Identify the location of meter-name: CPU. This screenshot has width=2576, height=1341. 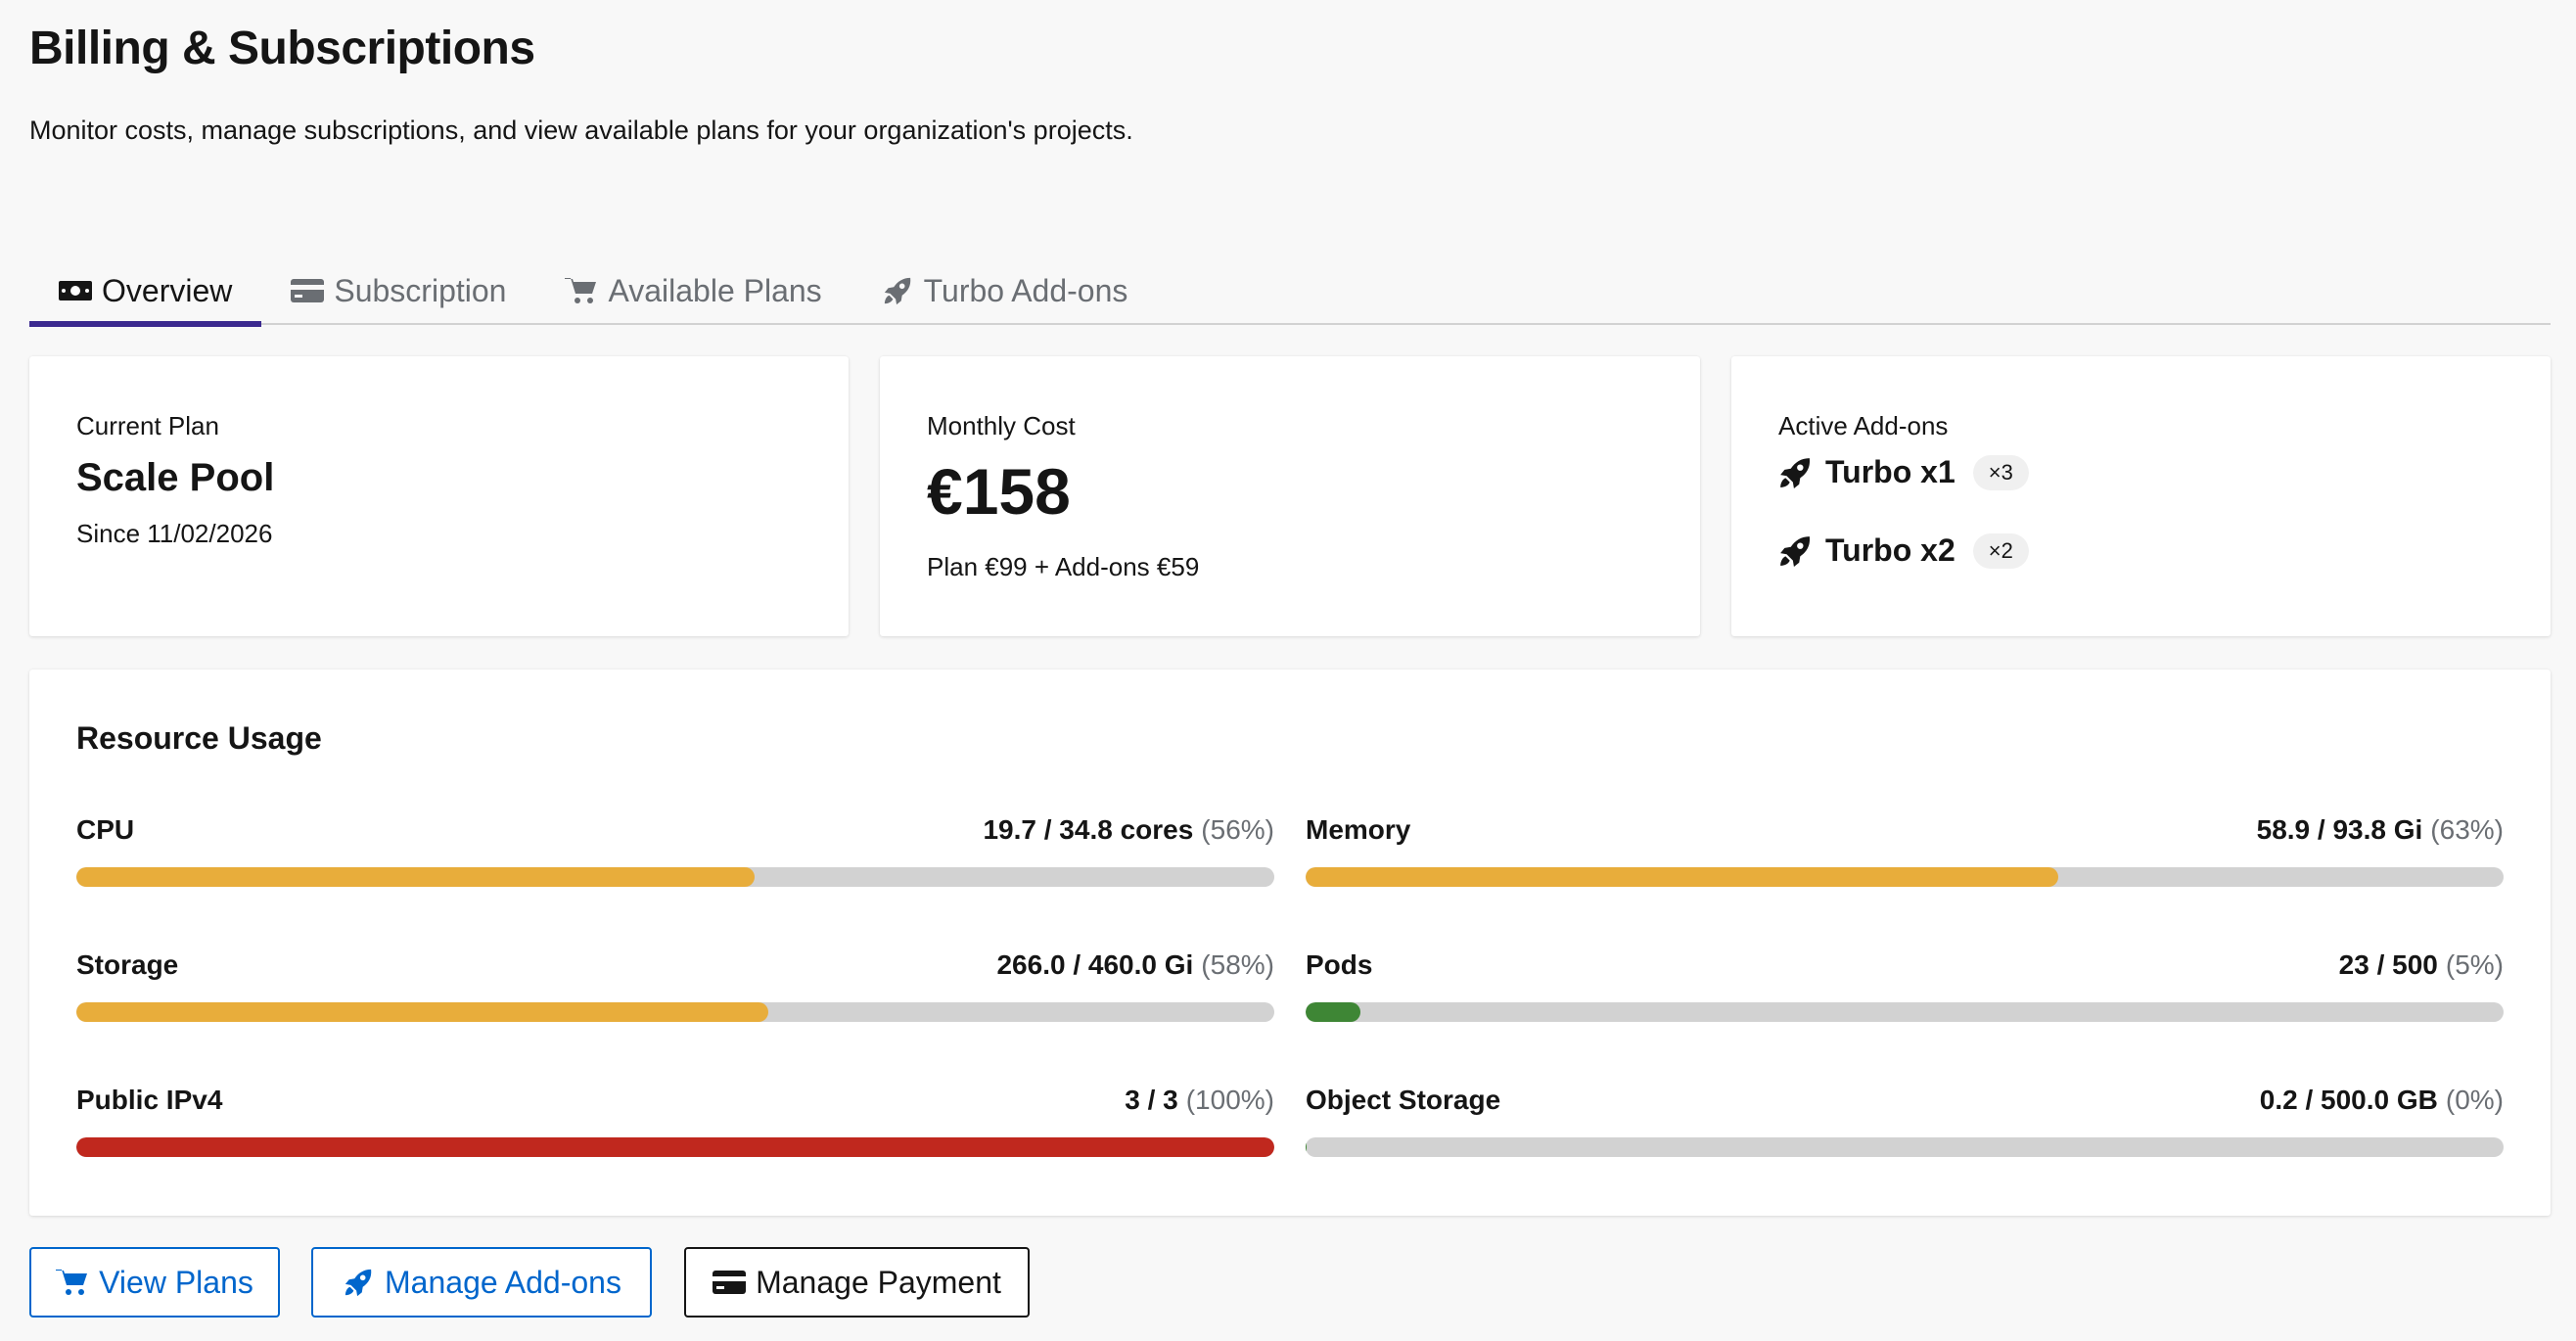
(106, 829).